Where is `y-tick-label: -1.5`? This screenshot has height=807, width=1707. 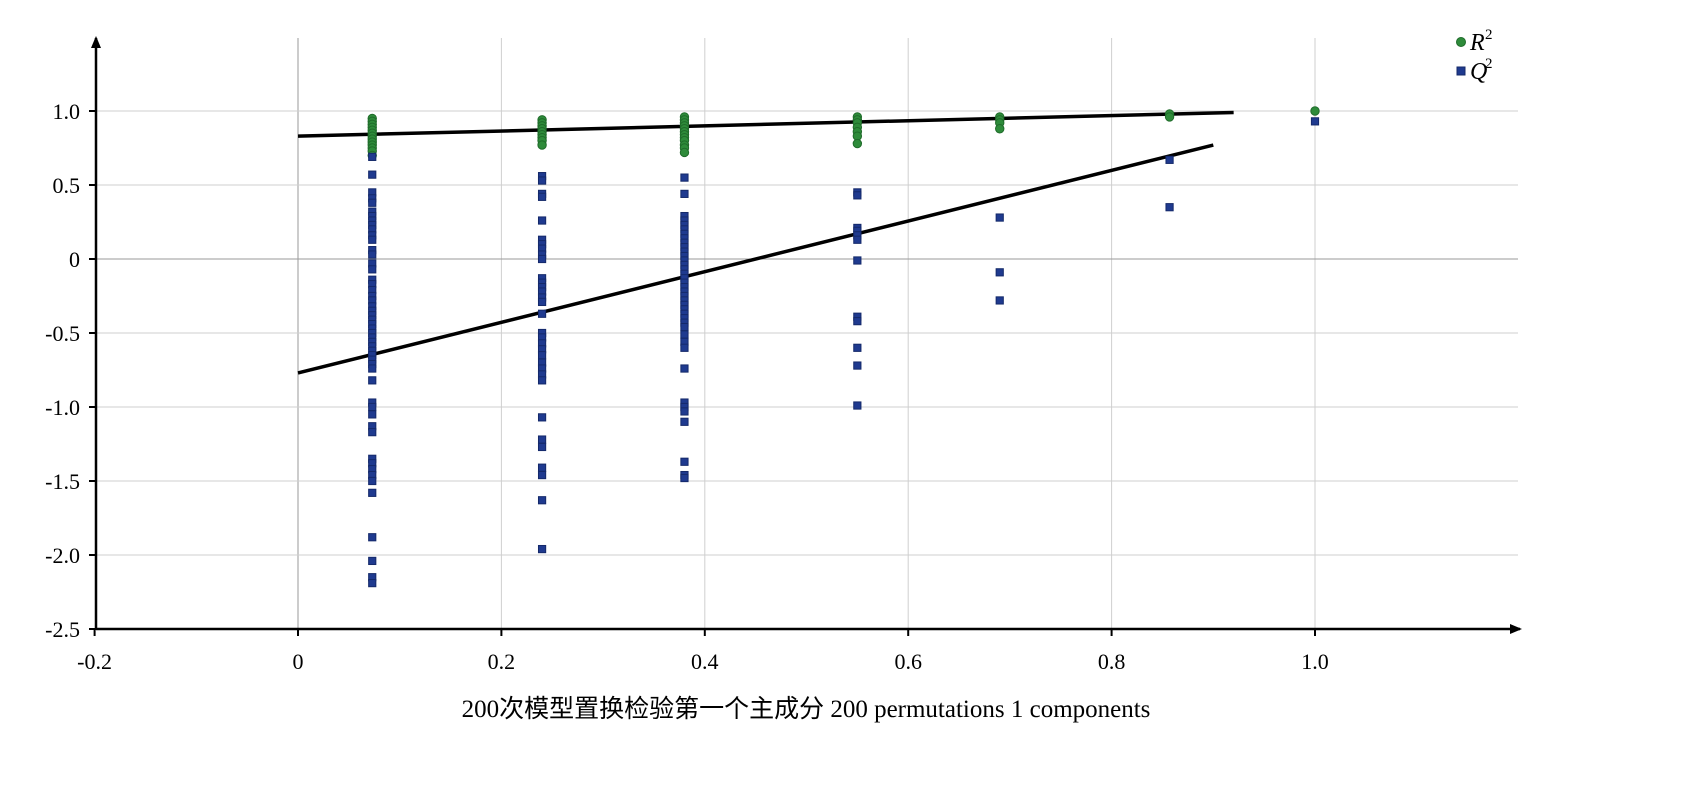 y-tick-label: -1.5 is located at coordinates (62, 481).